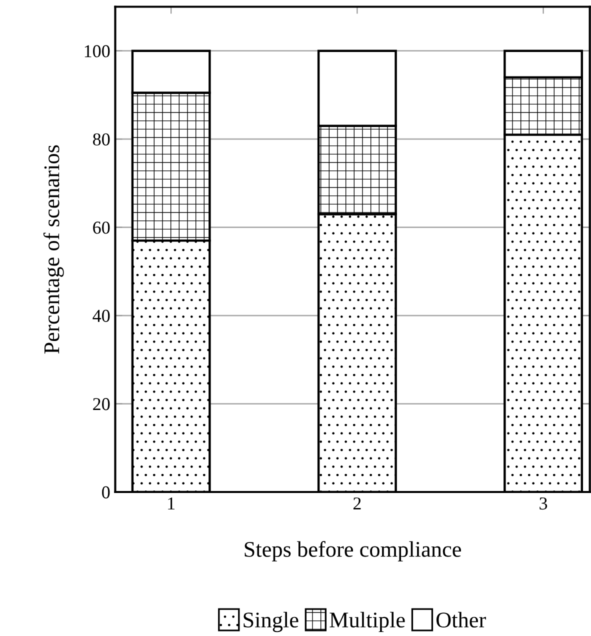 The height and width of the screenshot is (636, 591). What do you see at coordinates (352, 551) in the screenshot?
I see `x-axis-title: Steps before compliance` at bounding box center [352, 551].